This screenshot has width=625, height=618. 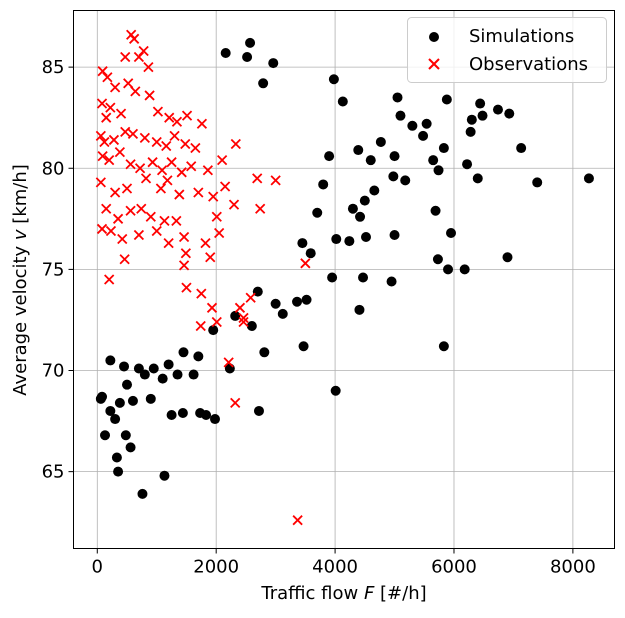 What do you see at coordinates (521, 36) in the screenshot?
I see `legend-label-simulations: Simulations` at bounding box center [521, 36].